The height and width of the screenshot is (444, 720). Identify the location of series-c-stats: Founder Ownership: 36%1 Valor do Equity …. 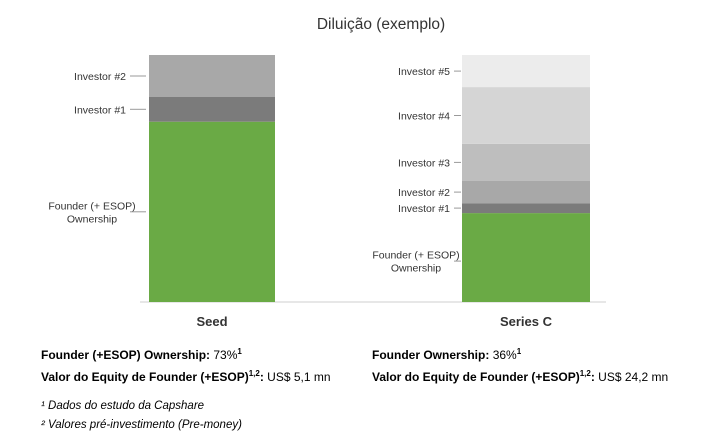
(520, 366).